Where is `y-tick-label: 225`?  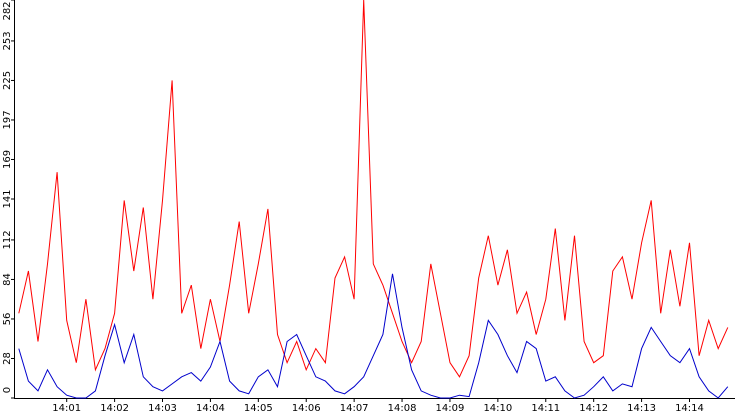 y-tick-label: 225 is located at coordinates (7, 80).